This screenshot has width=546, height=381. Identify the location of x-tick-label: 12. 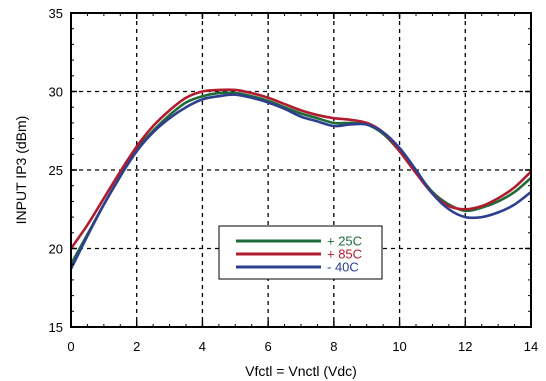
(465, 346).